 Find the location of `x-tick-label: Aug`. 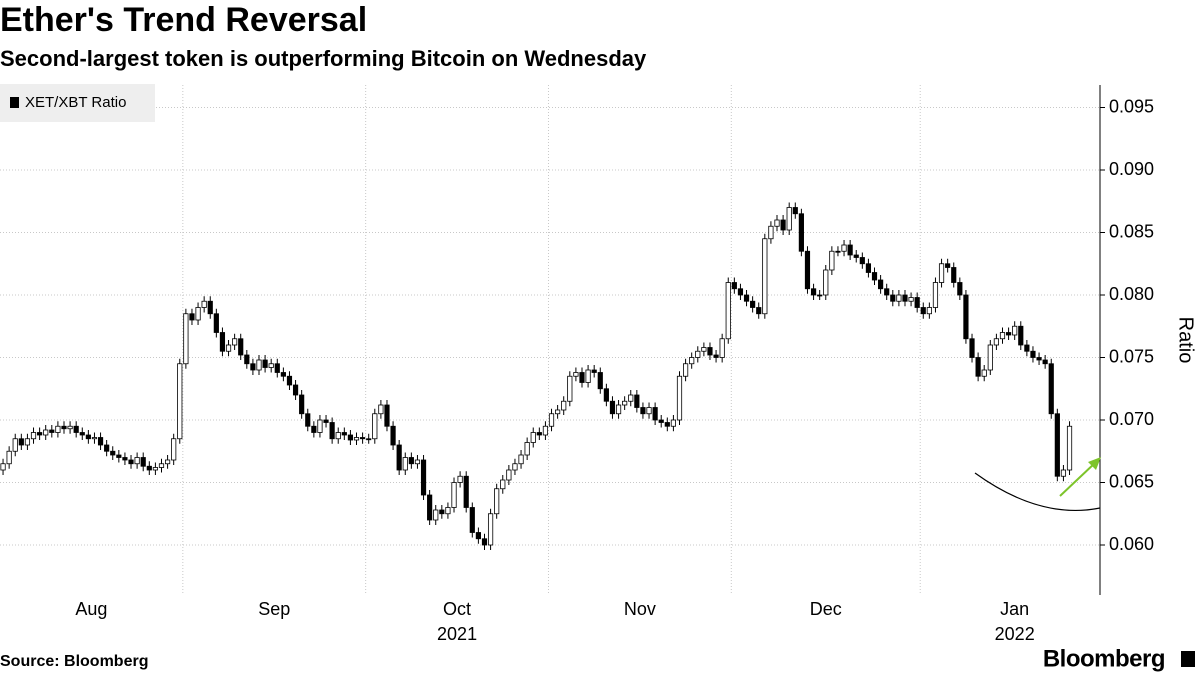

x-tick-label: Aug is located at coordinates (91, 609).